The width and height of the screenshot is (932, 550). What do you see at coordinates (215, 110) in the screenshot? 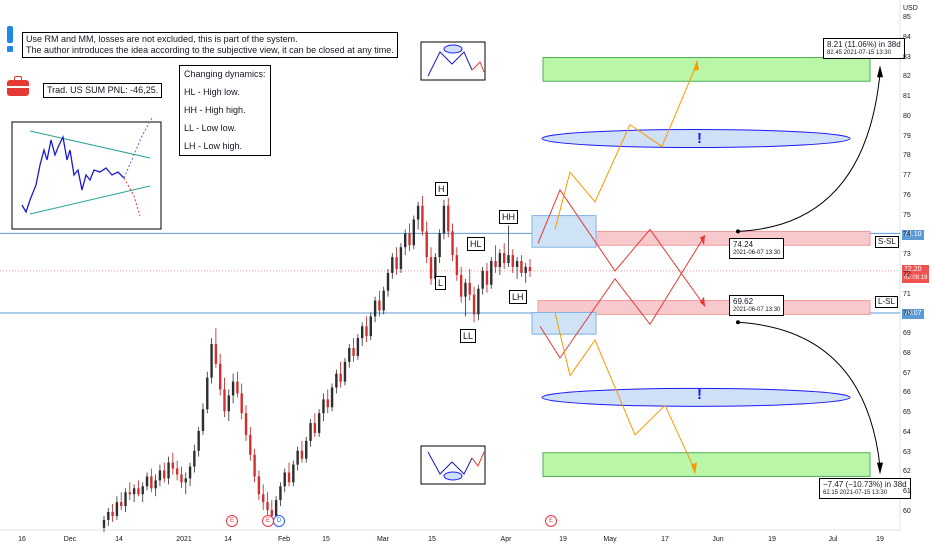
I see `dynamics-hh: HH - High high.` at bounding box center [215, 110].